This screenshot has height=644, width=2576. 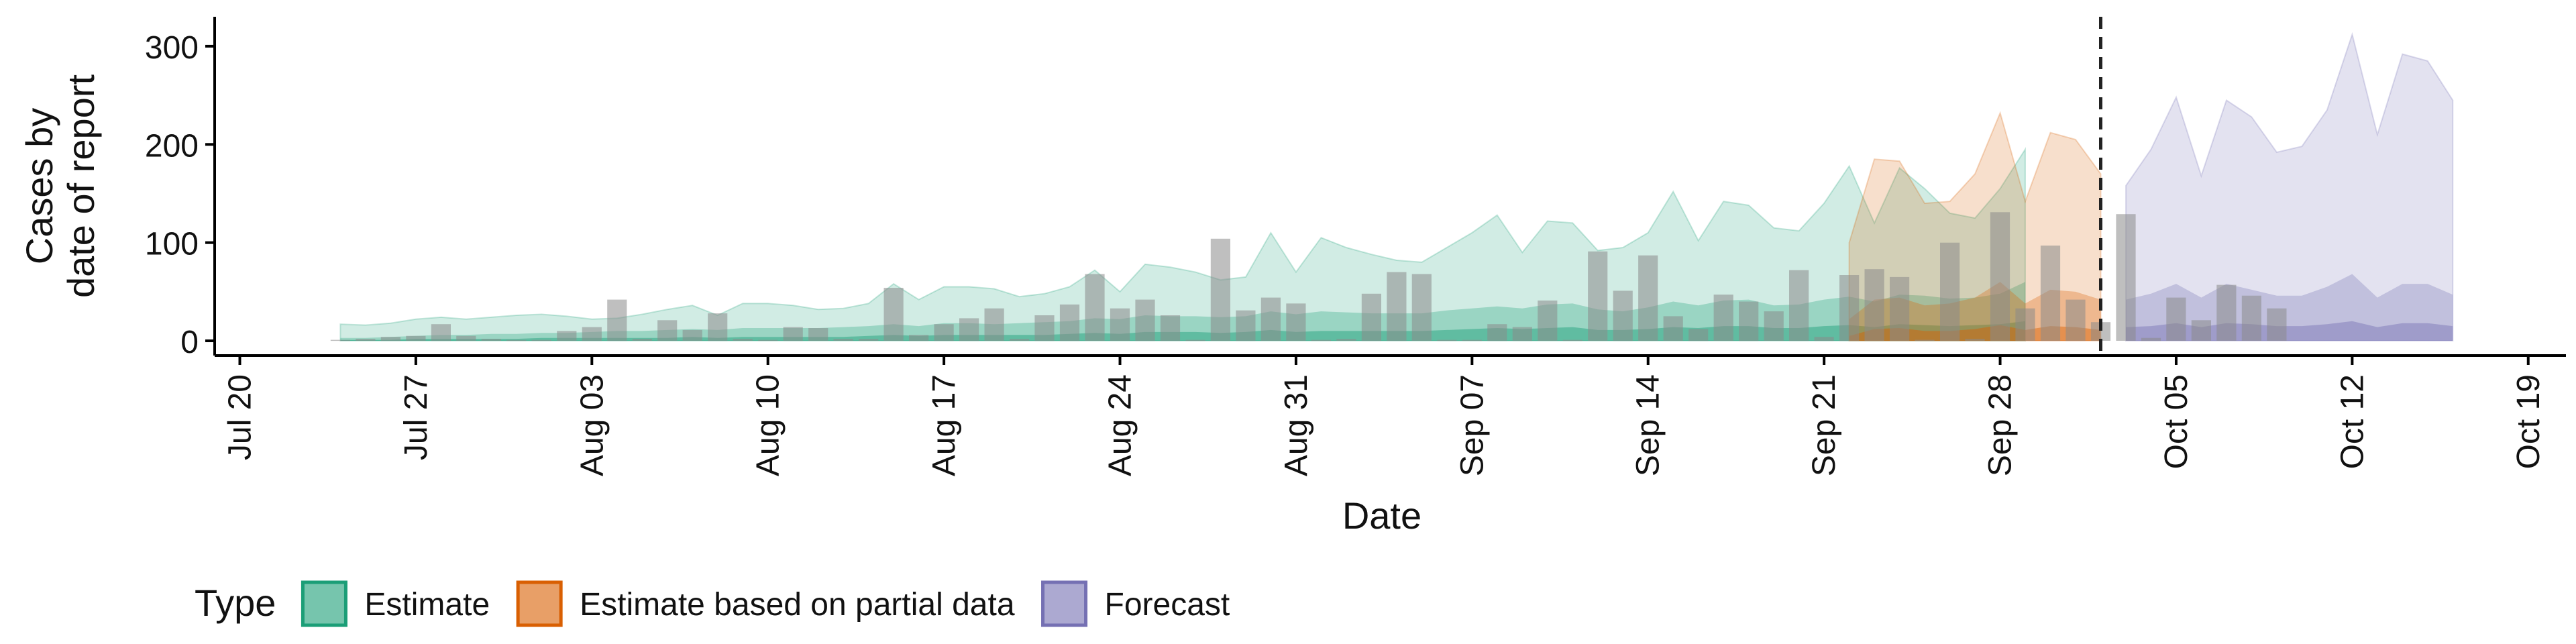 What do you see at coordinates (1064, 603) in the screenshot?
I see `legend-swatch-forecast` at bounding box center [1064, 603].